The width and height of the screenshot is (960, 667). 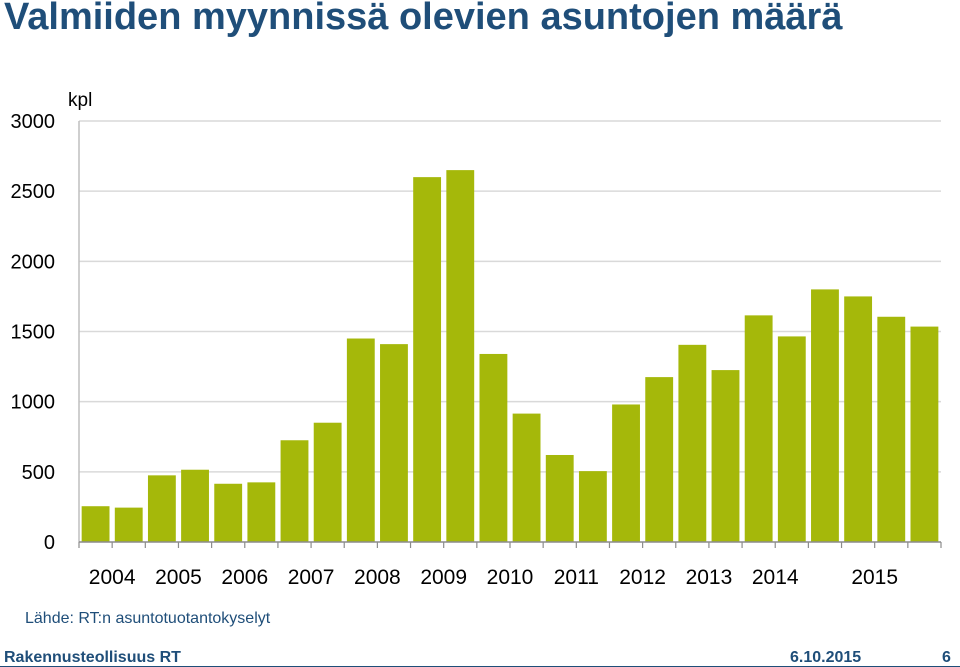 What do you see at coordinates (33, 122) in the screenshot?
I see `y-tick-label: 3000` at bounding box center [33, 122].